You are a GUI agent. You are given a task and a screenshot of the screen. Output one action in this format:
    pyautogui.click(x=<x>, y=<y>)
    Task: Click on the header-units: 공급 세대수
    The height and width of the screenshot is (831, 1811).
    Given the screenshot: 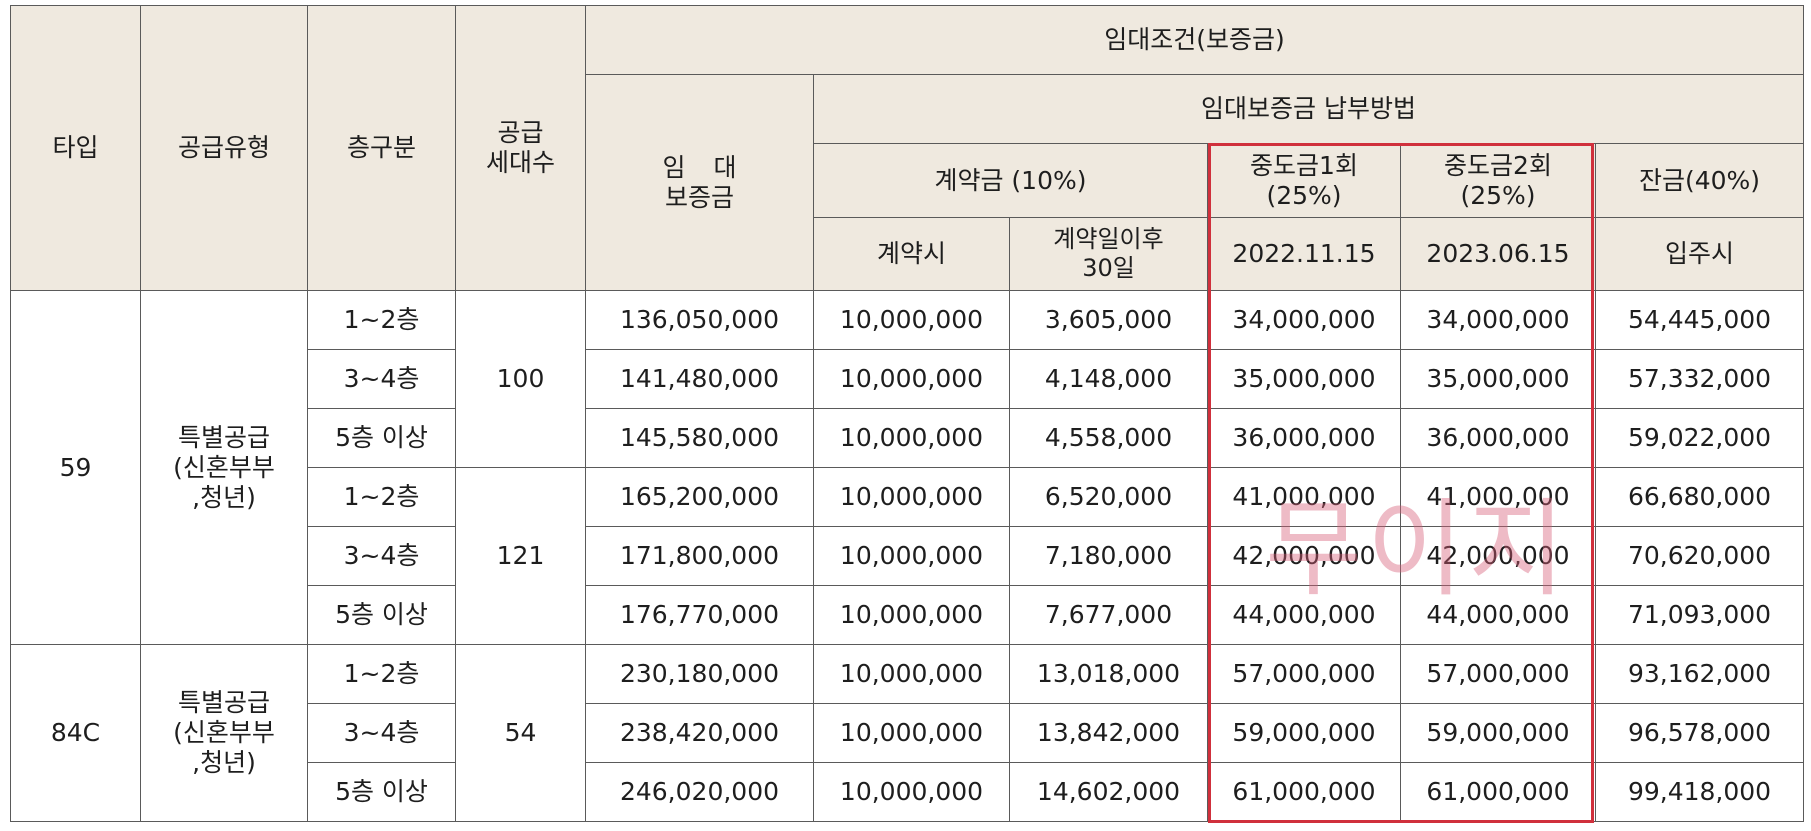 What is the action you would take?
    pyautogui.click(x=520, y=148)
    